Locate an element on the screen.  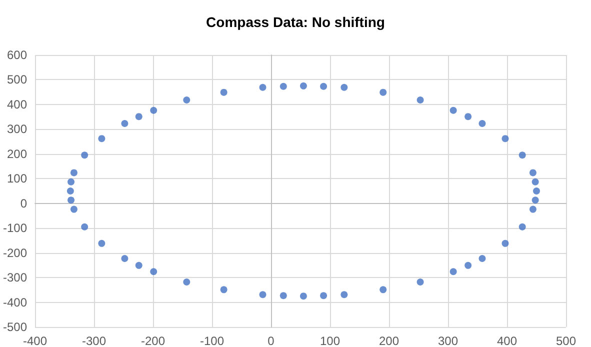
y-tick-label: -500 is located at coordinates (15, 327).